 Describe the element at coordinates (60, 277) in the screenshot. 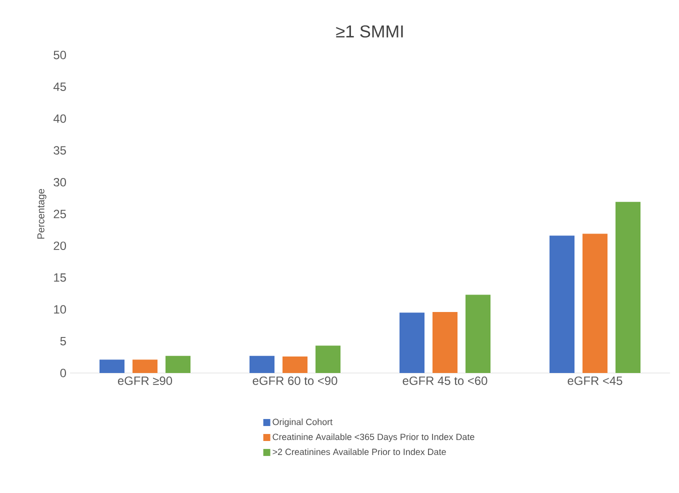

I see `y-tick-label: 15` at that location.